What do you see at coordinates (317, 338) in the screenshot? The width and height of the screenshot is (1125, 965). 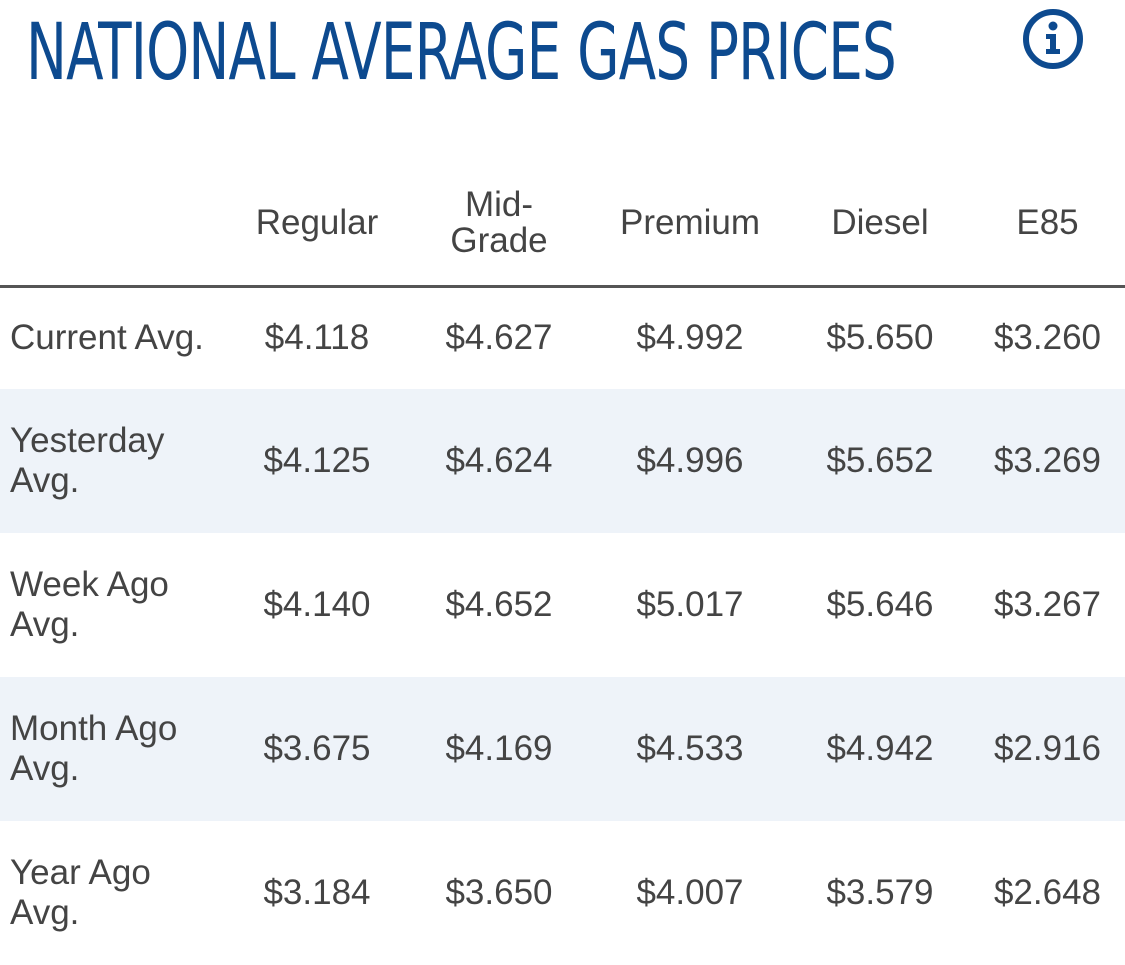 I see `price-regular: $4.118` at bounding box center [317, 338].